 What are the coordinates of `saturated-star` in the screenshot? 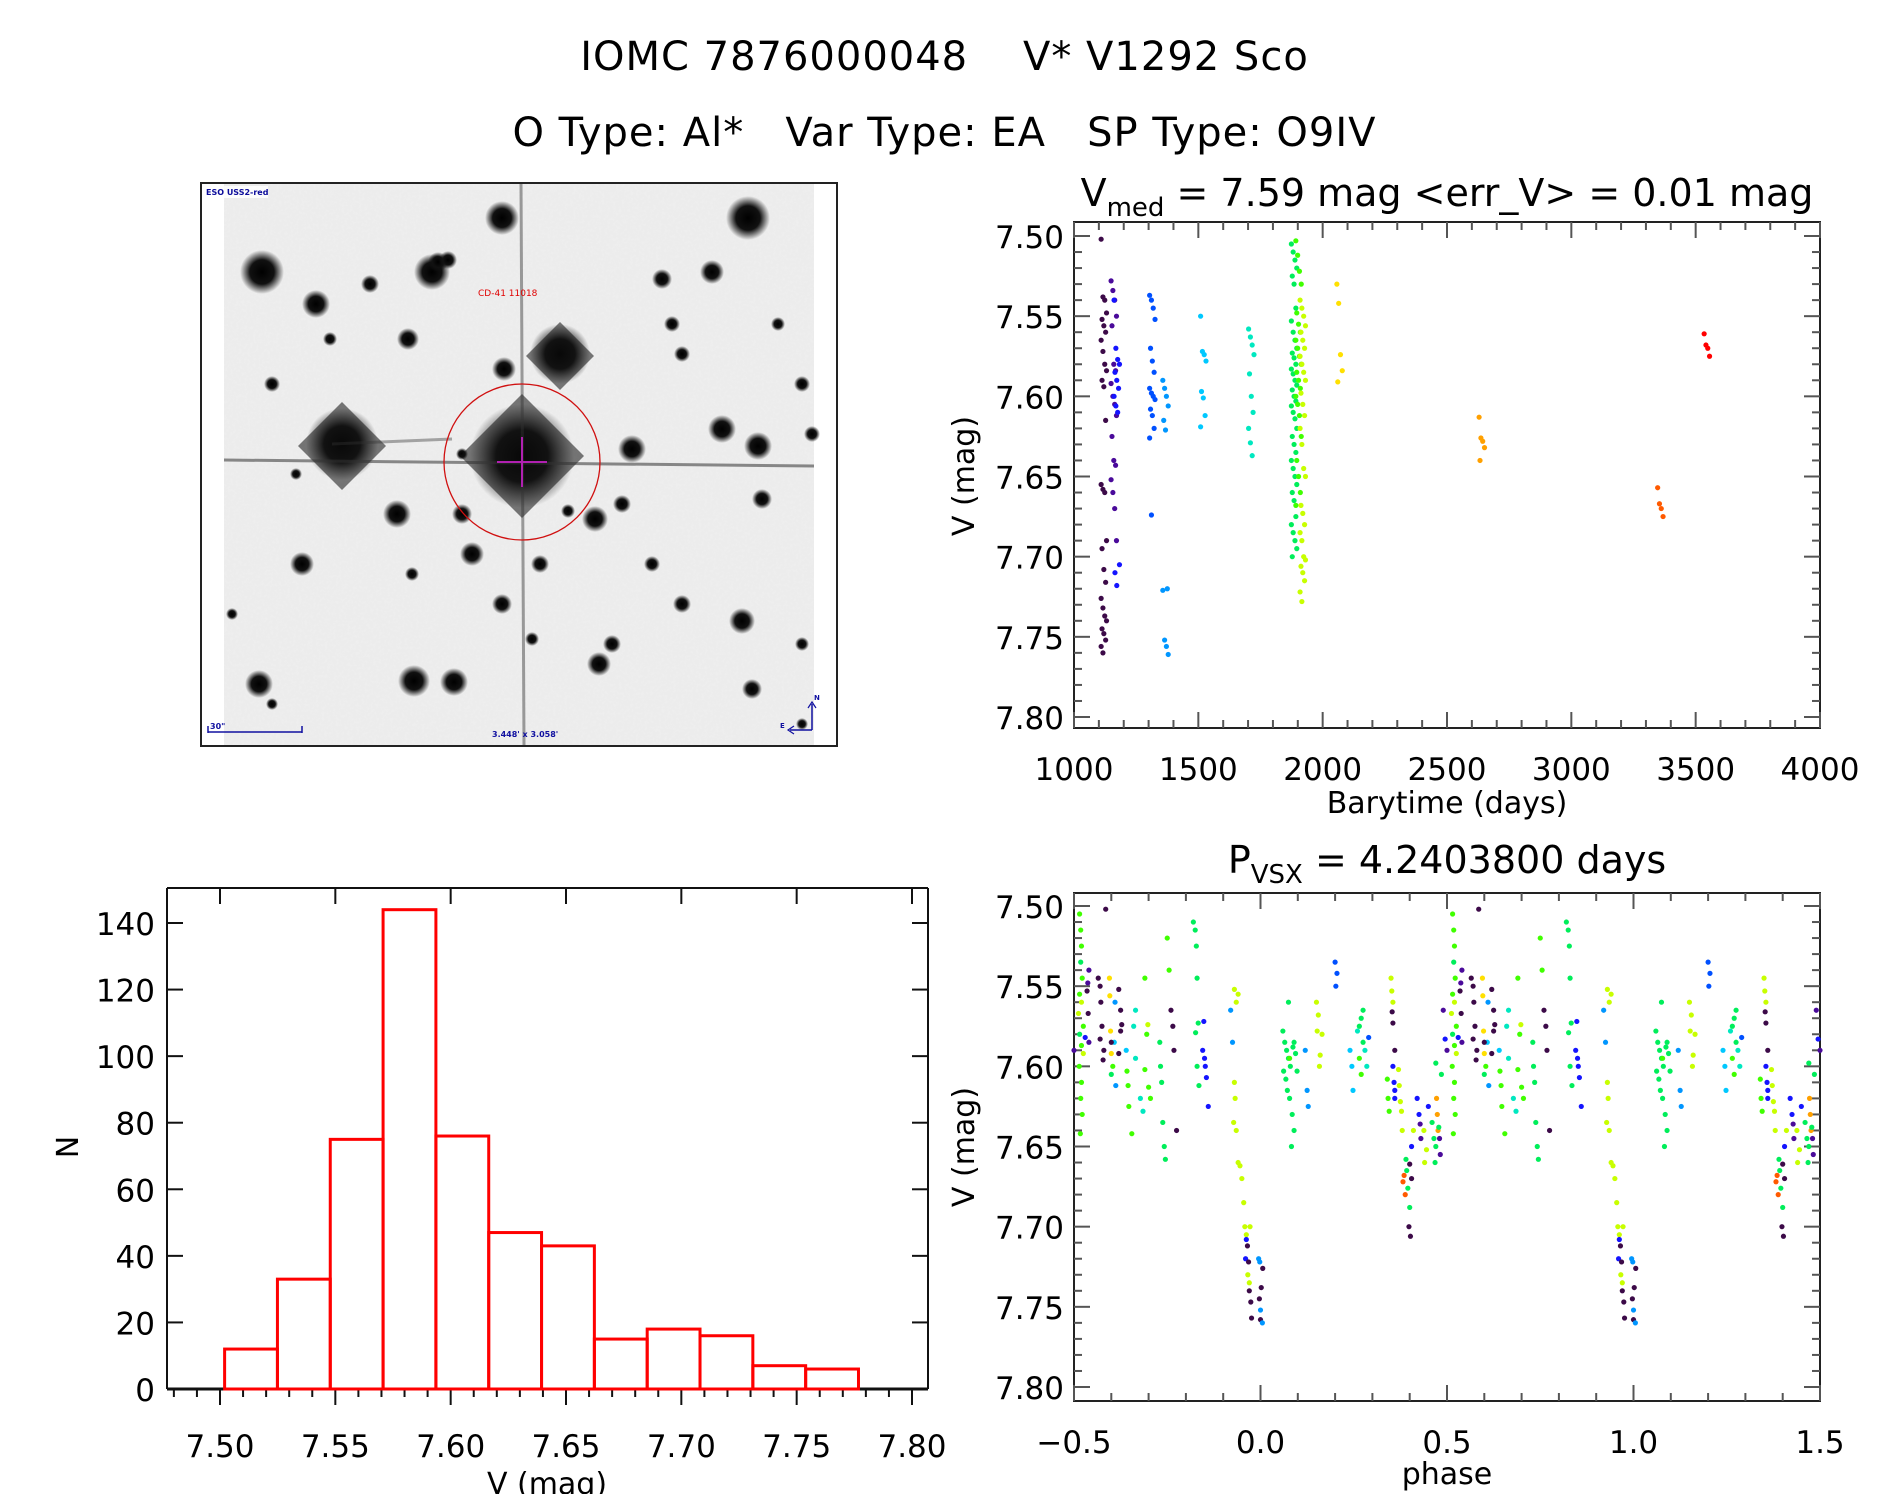 It's located at (342, 446).